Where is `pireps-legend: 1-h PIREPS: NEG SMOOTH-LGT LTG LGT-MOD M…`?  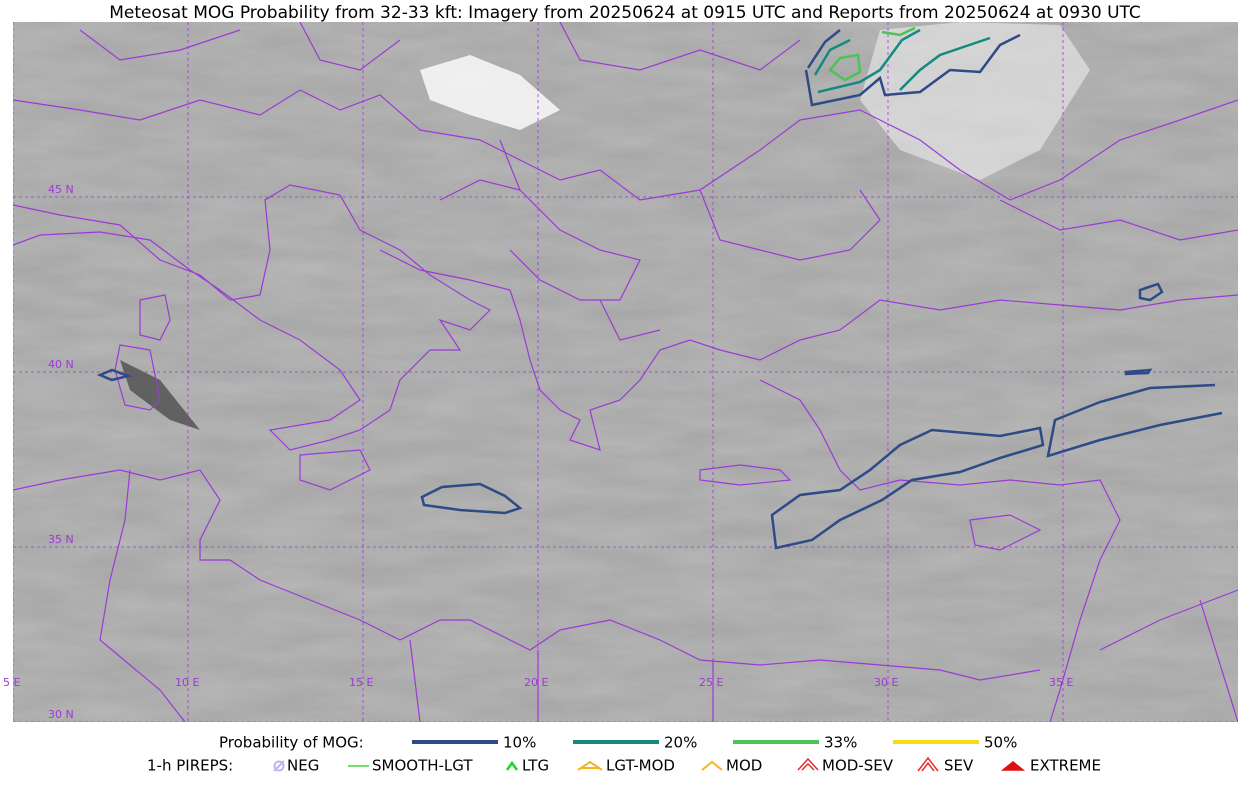
pireps-legend: 1-h PIREPS: NEG SMOOTH-LGT LTG LGT-MOD M… is located at coordinates (624, 766).